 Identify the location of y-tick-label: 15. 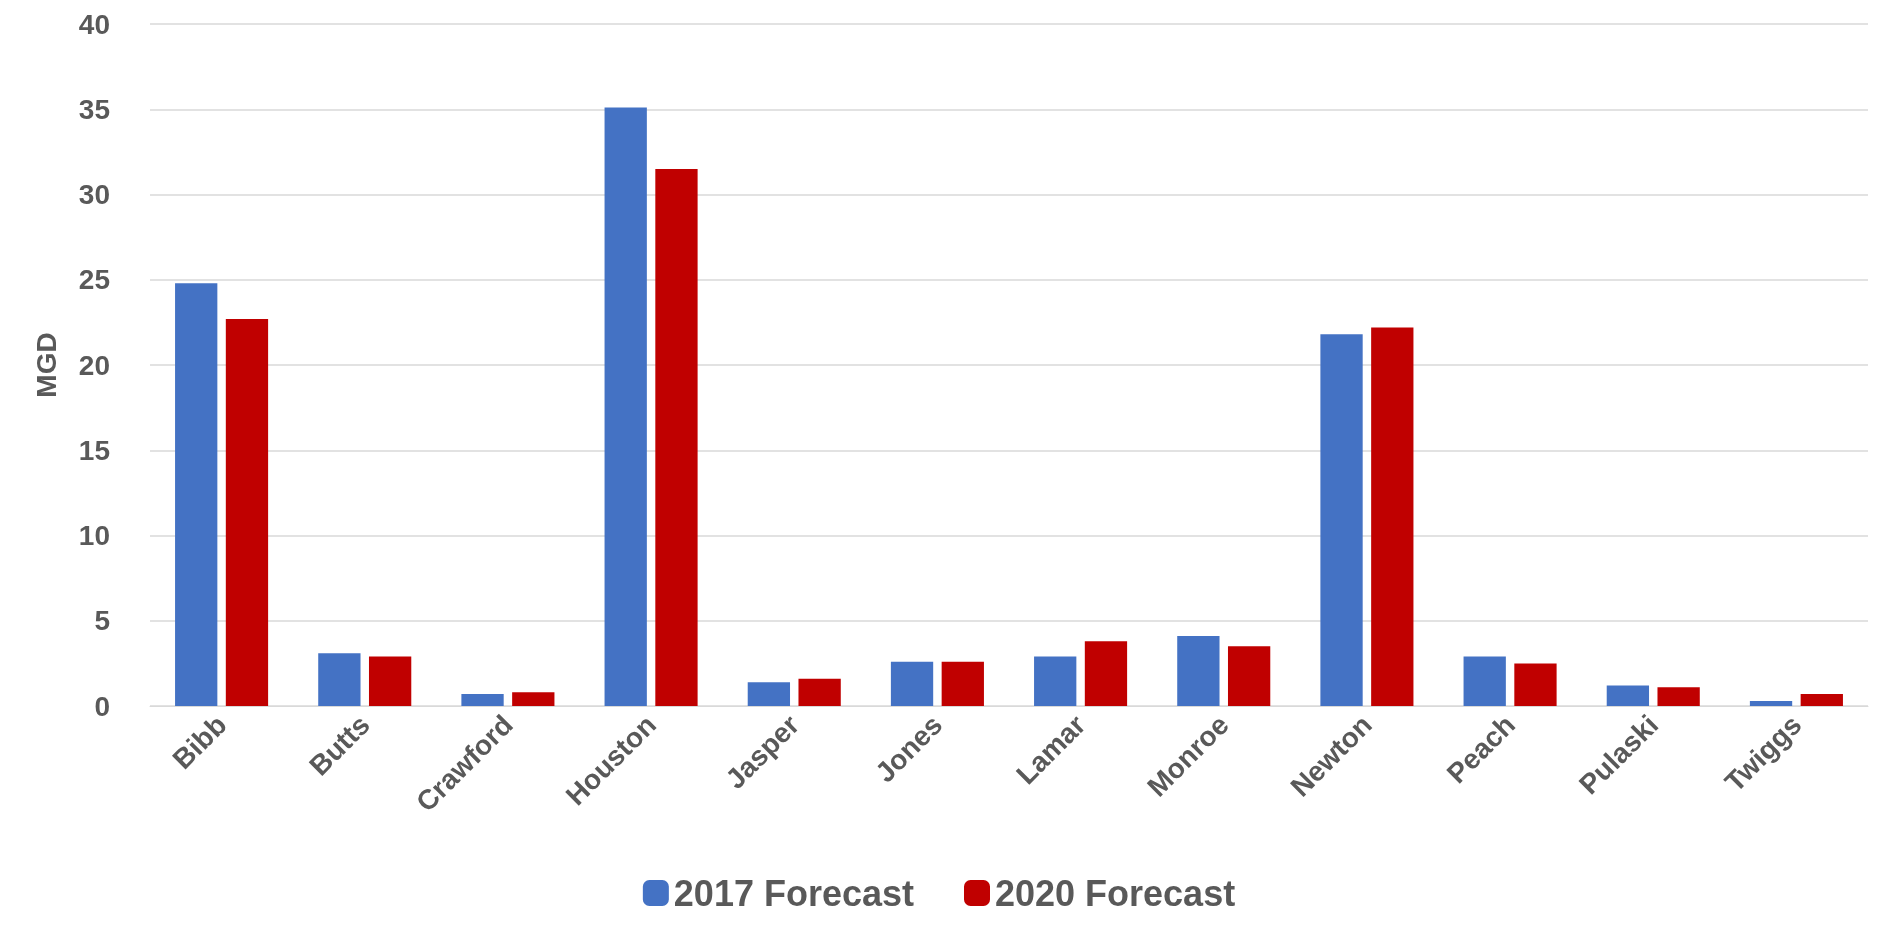
(94, 450).